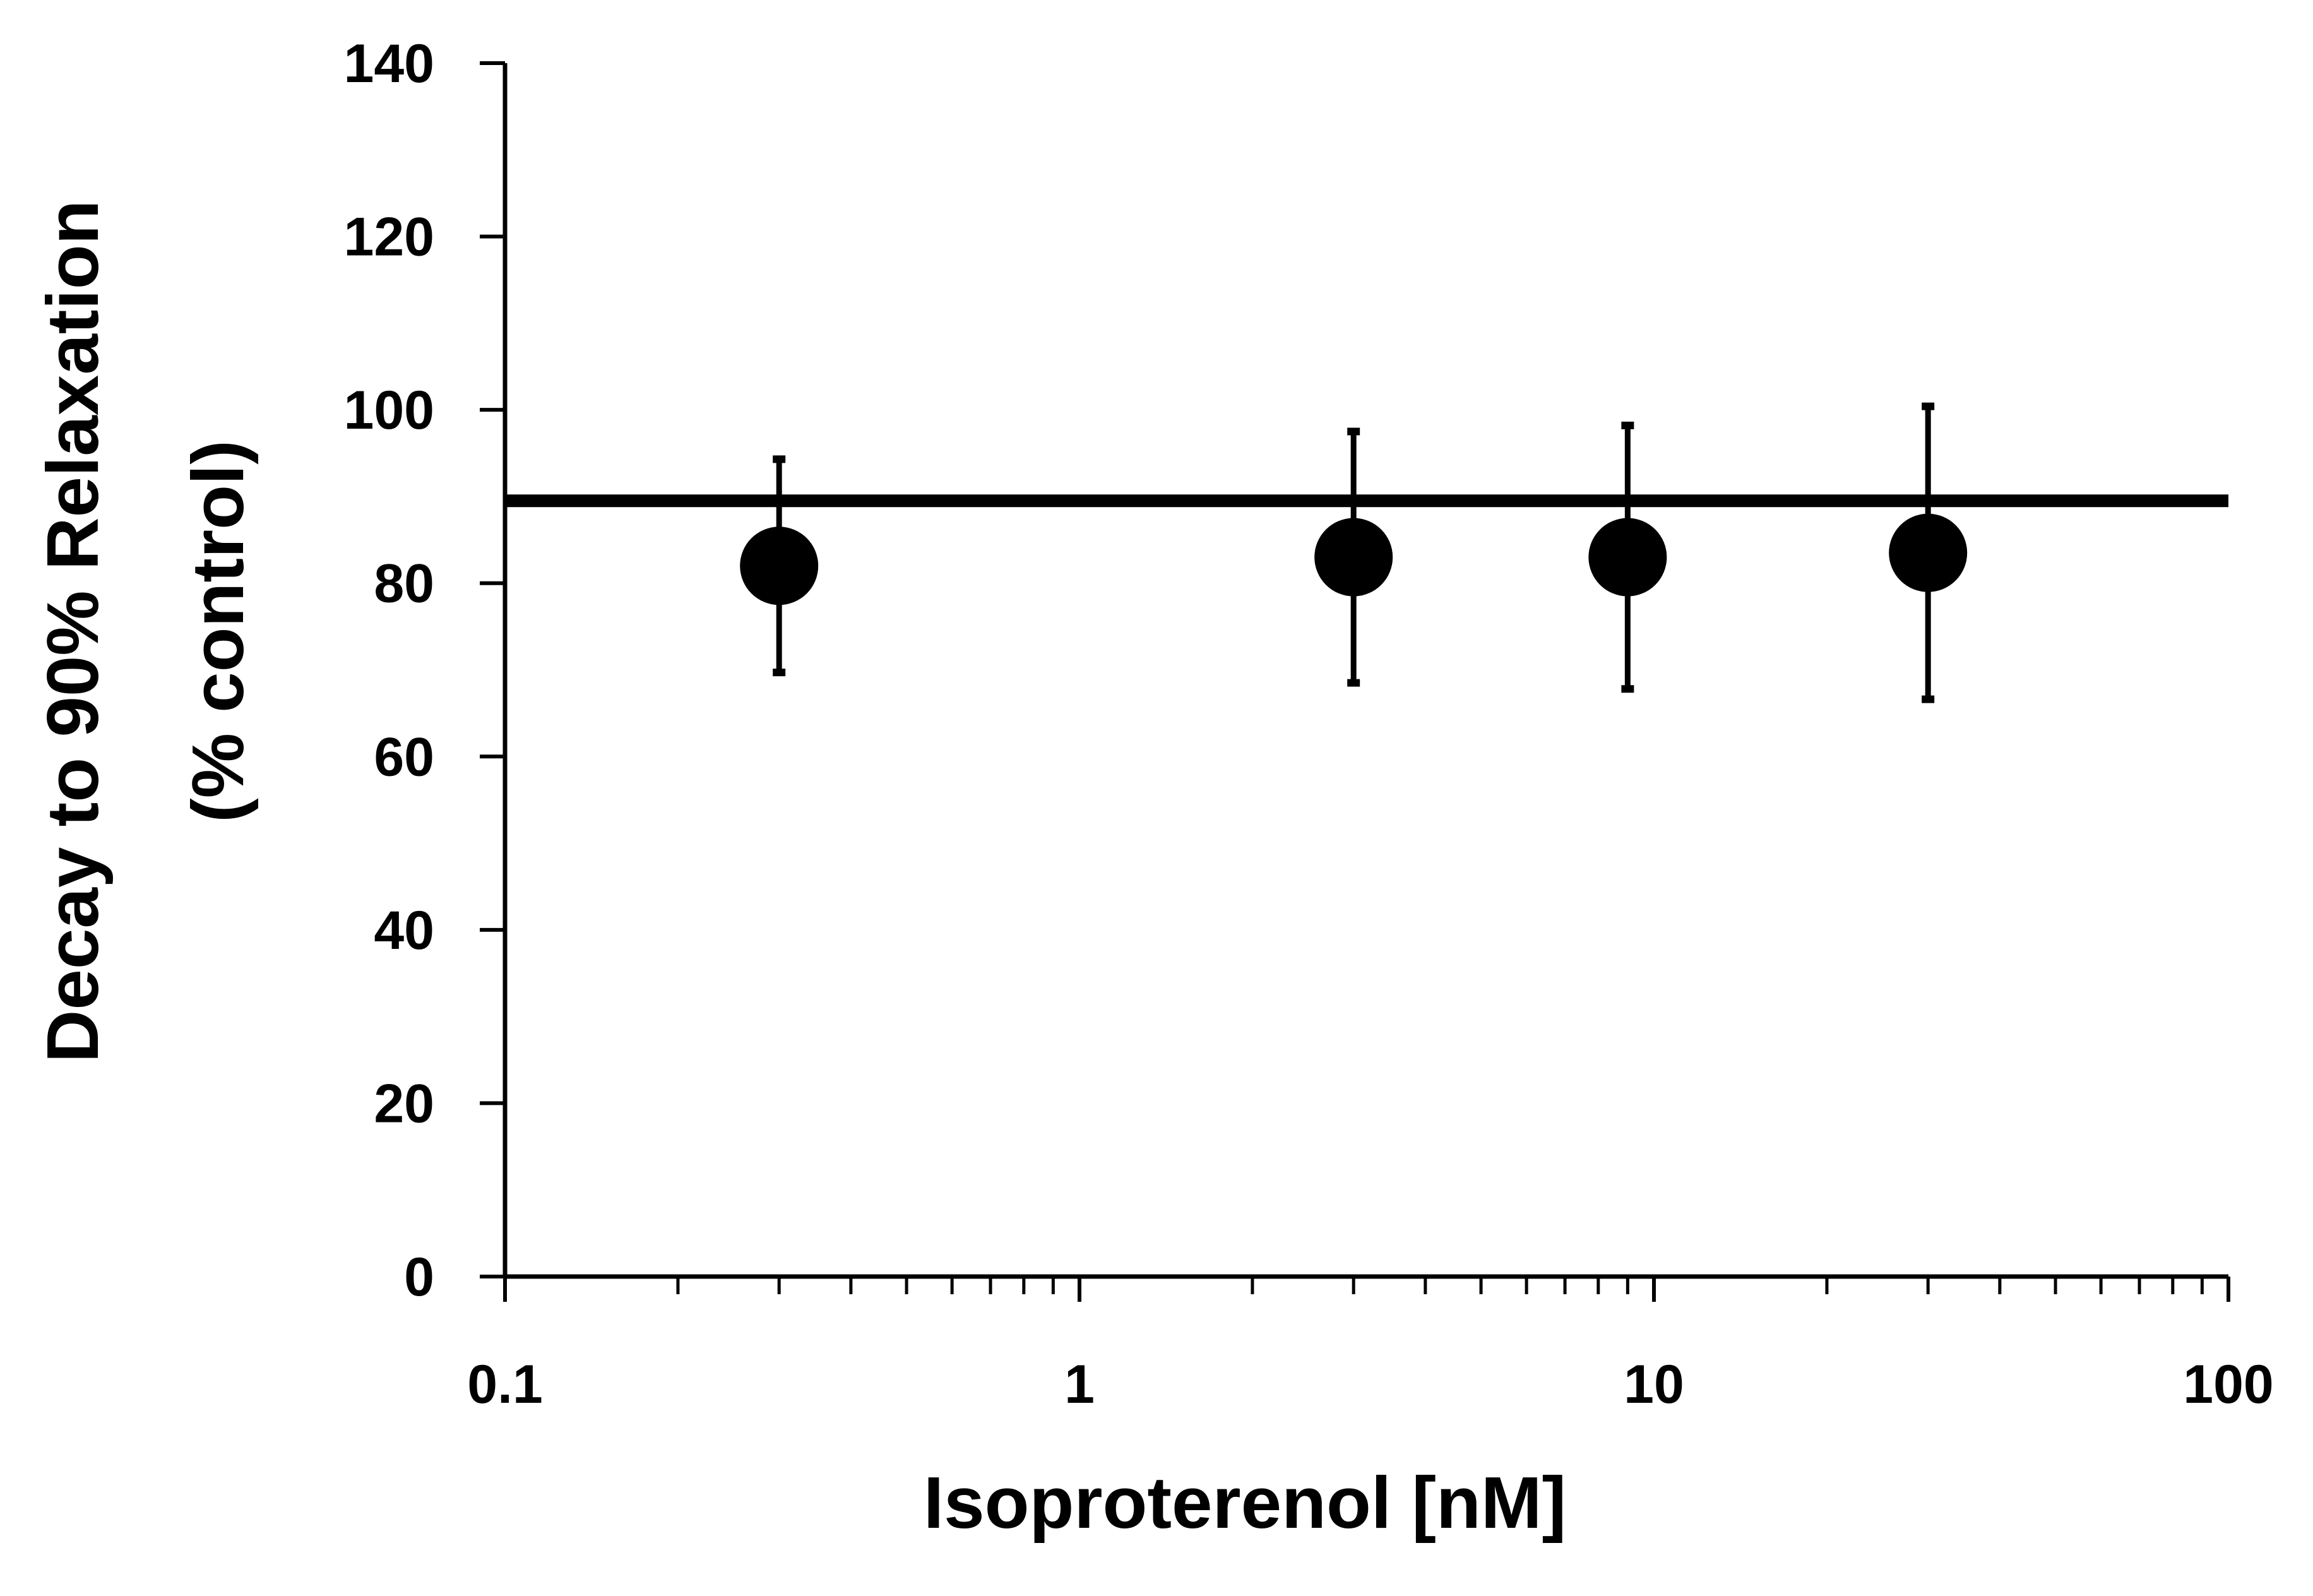 Image resolution: width=2313 pixels, height=1596 pixels. I want to click on data-points, so click(1354, 552).